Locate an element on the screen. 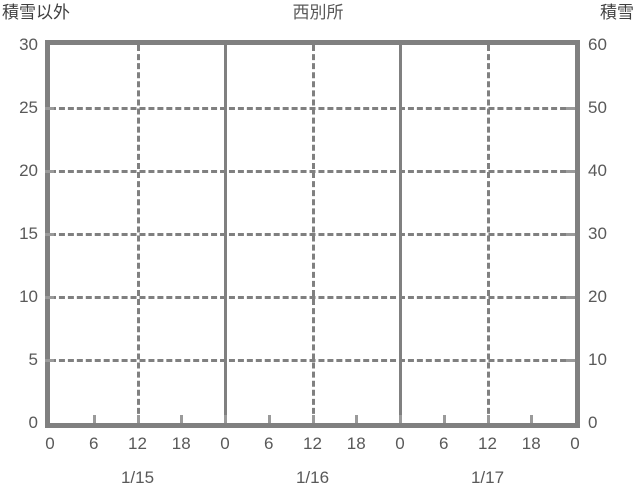  y-axis-right-tick-label: 40 is located at coordinates (597, 170).